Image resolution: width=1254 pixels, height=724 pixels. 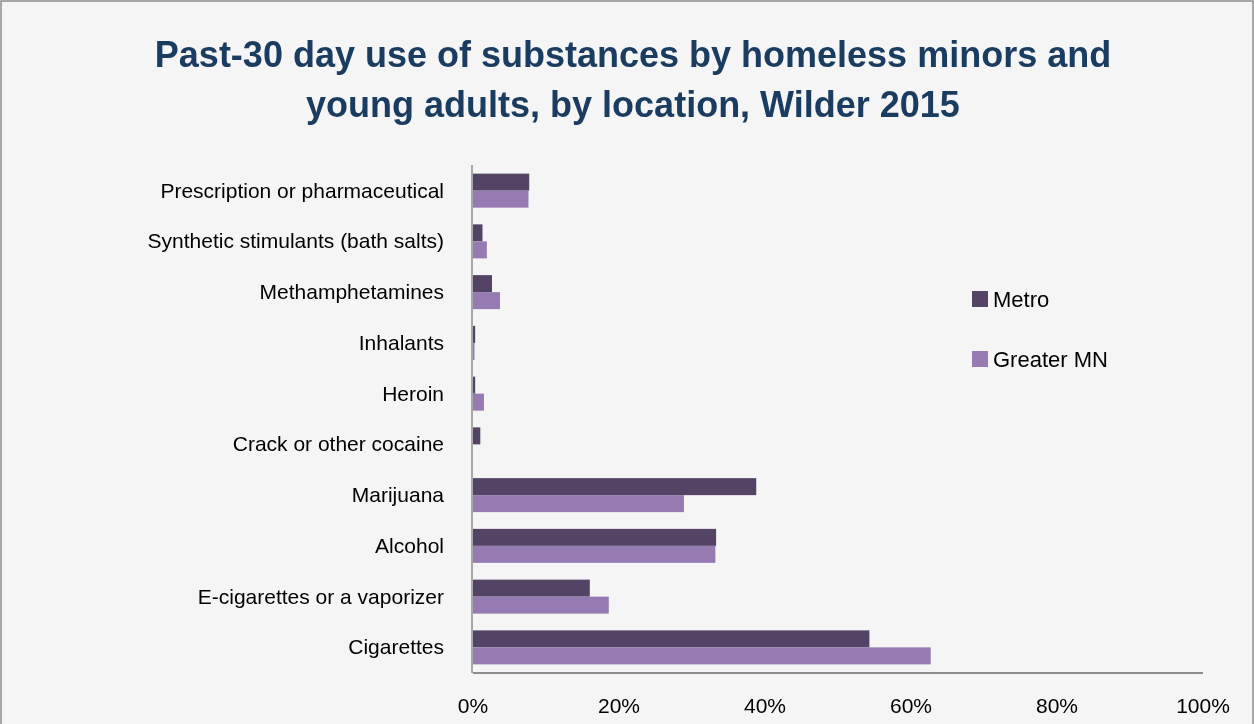 What do you see at coordinates (473, 705) in the screenshot?
I see `x-tick-label: 0%` at bounding box center [473, 705].